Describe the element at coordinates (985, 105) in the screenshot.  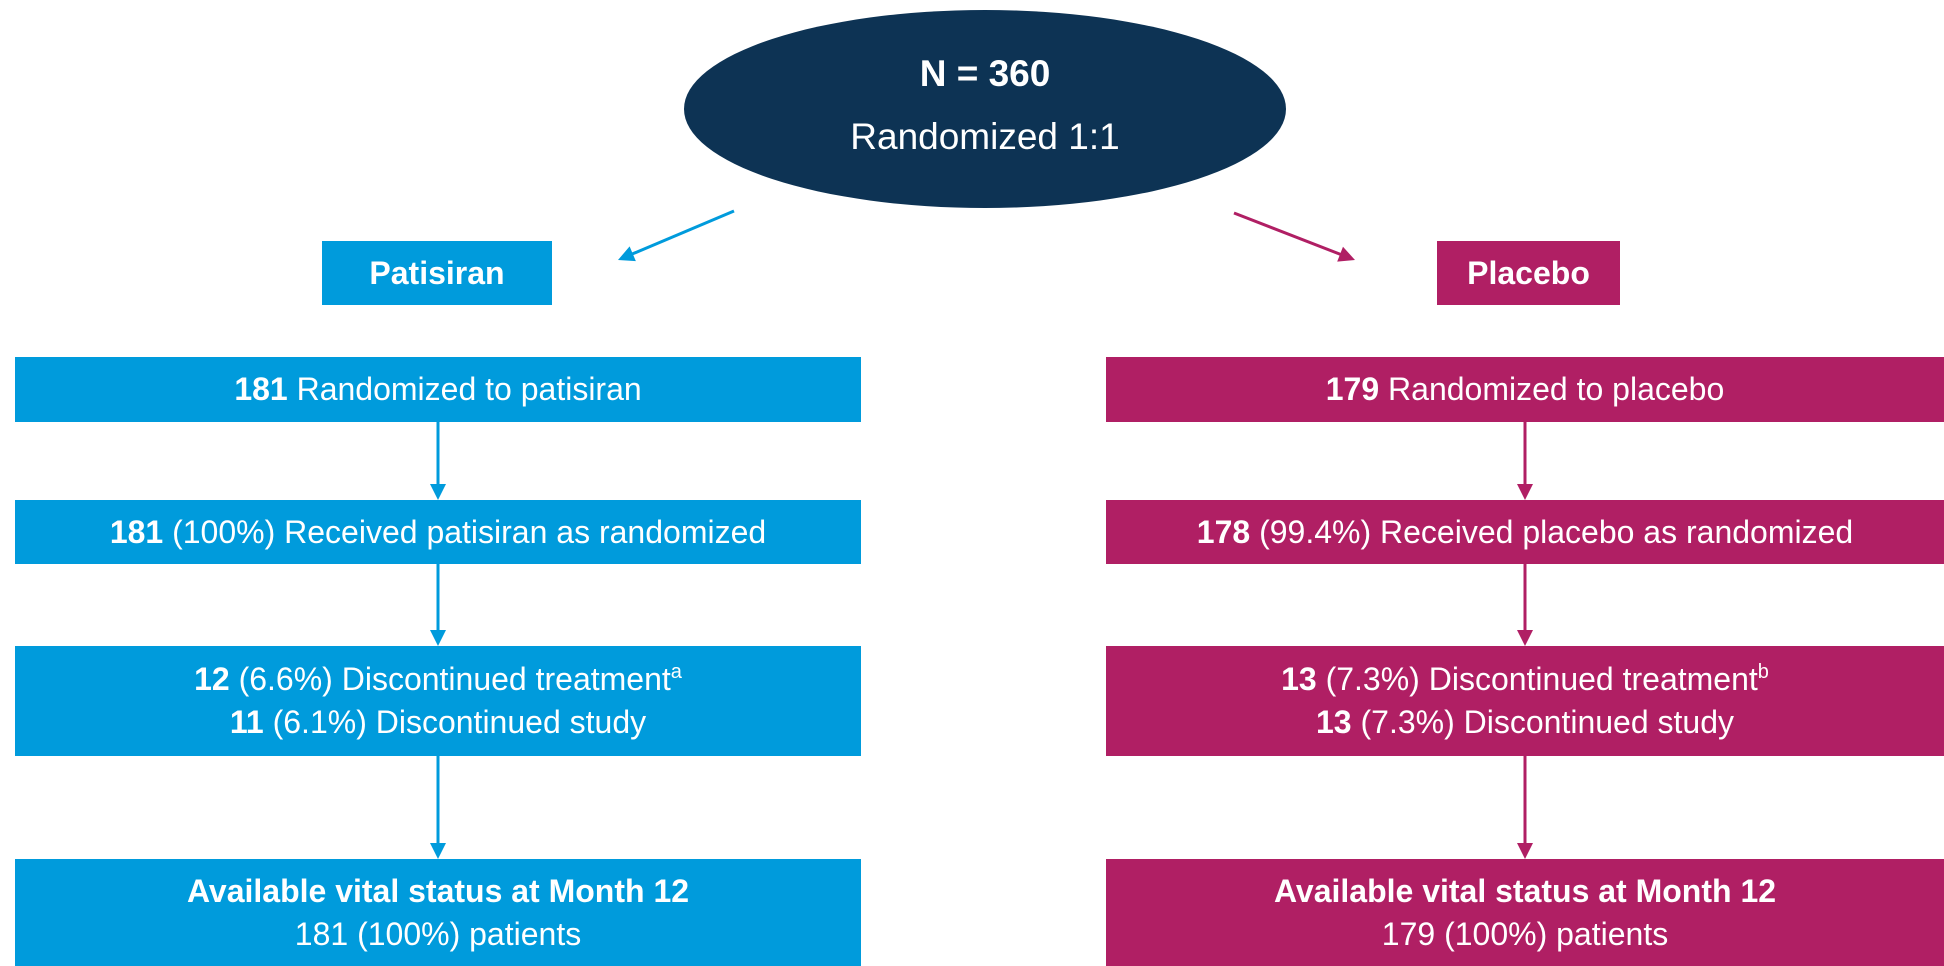
I see `root-text: N = 360 Randomized 1:1` at that location.